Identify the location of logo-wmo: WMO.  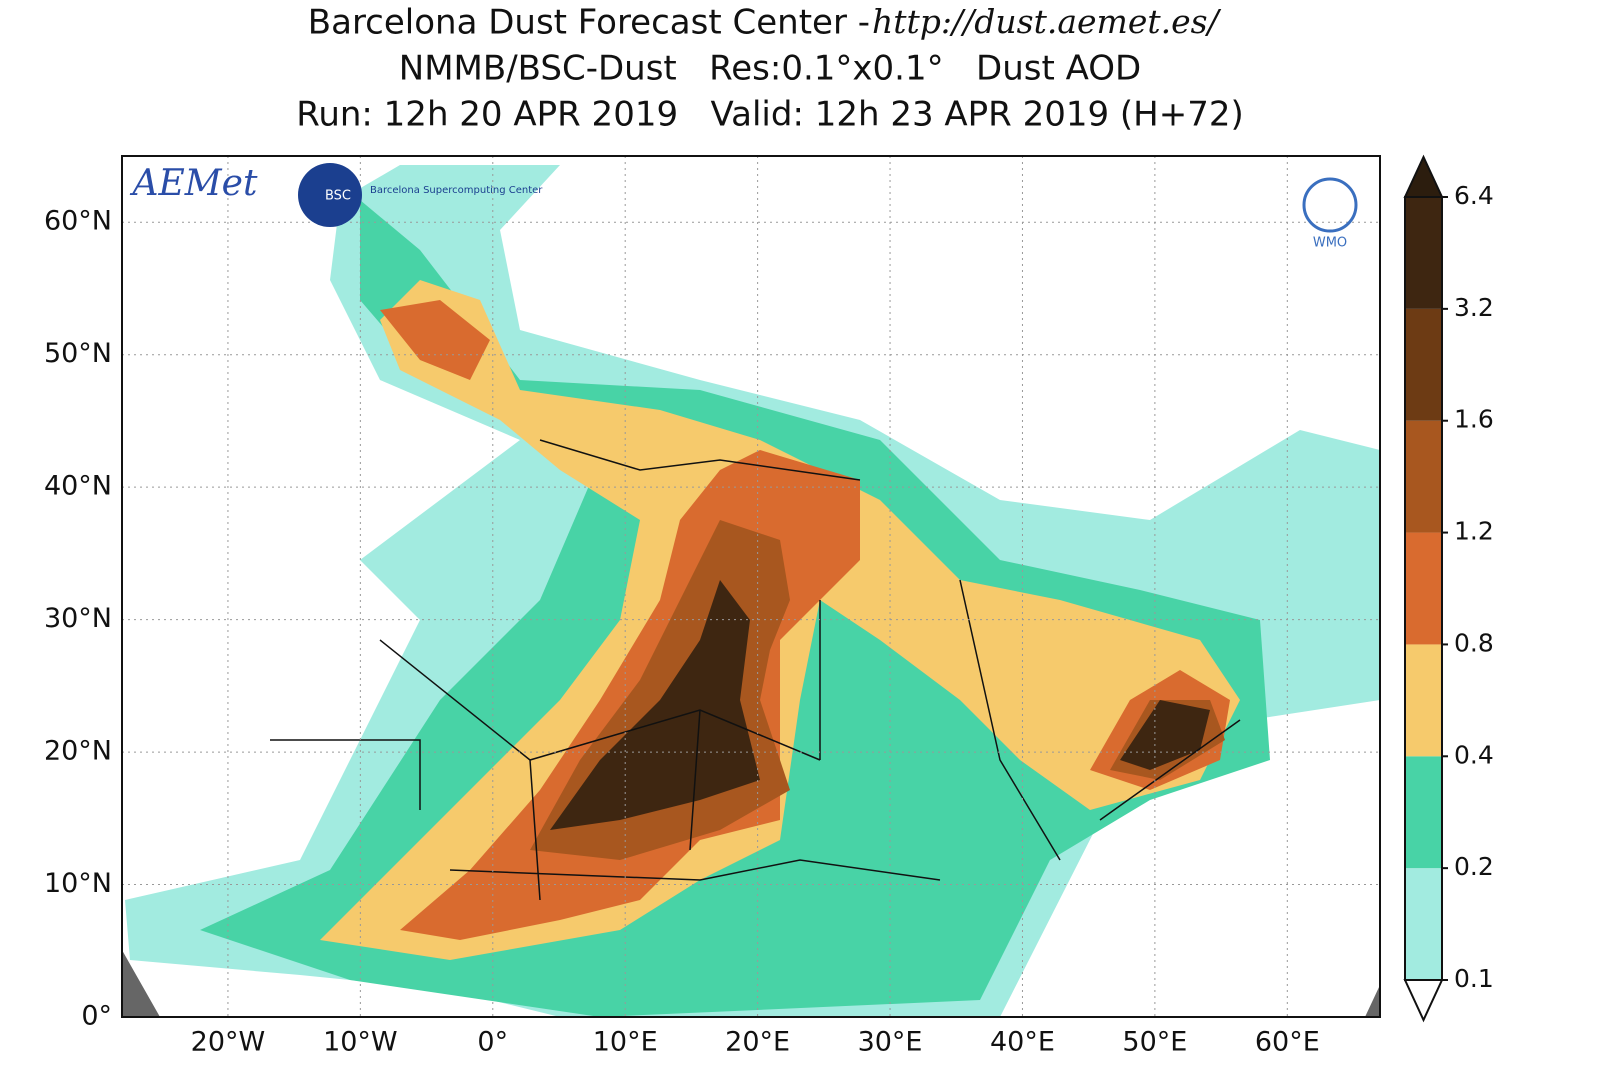
(1330, 243).